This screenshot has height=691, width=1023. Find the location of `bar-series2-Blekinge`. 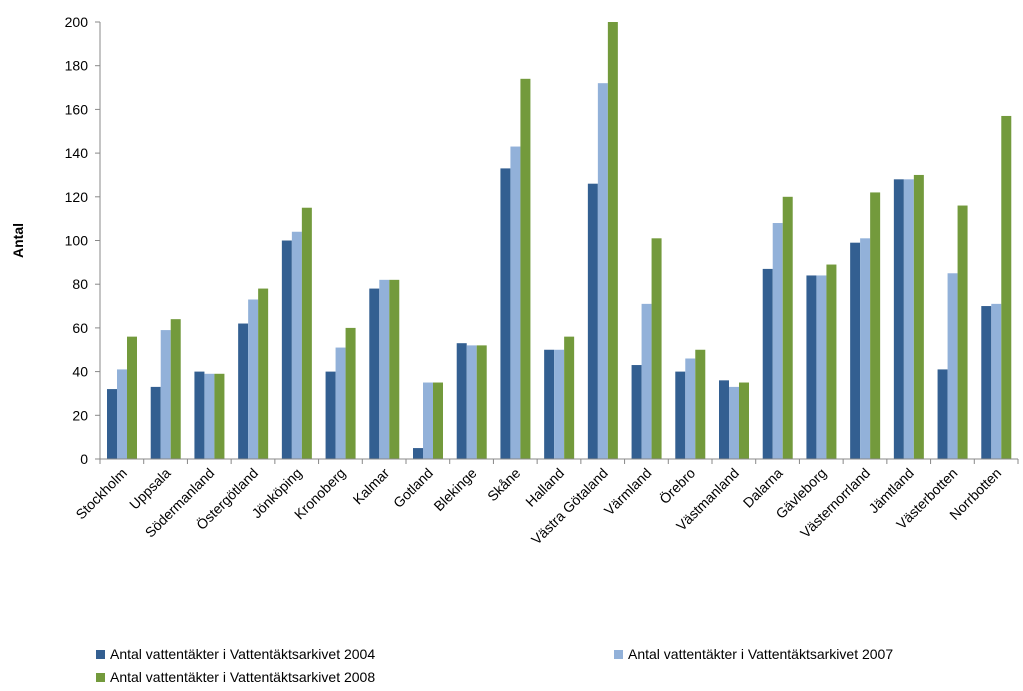

bar-series2-Blekinge is located at coordinates (481, 402).